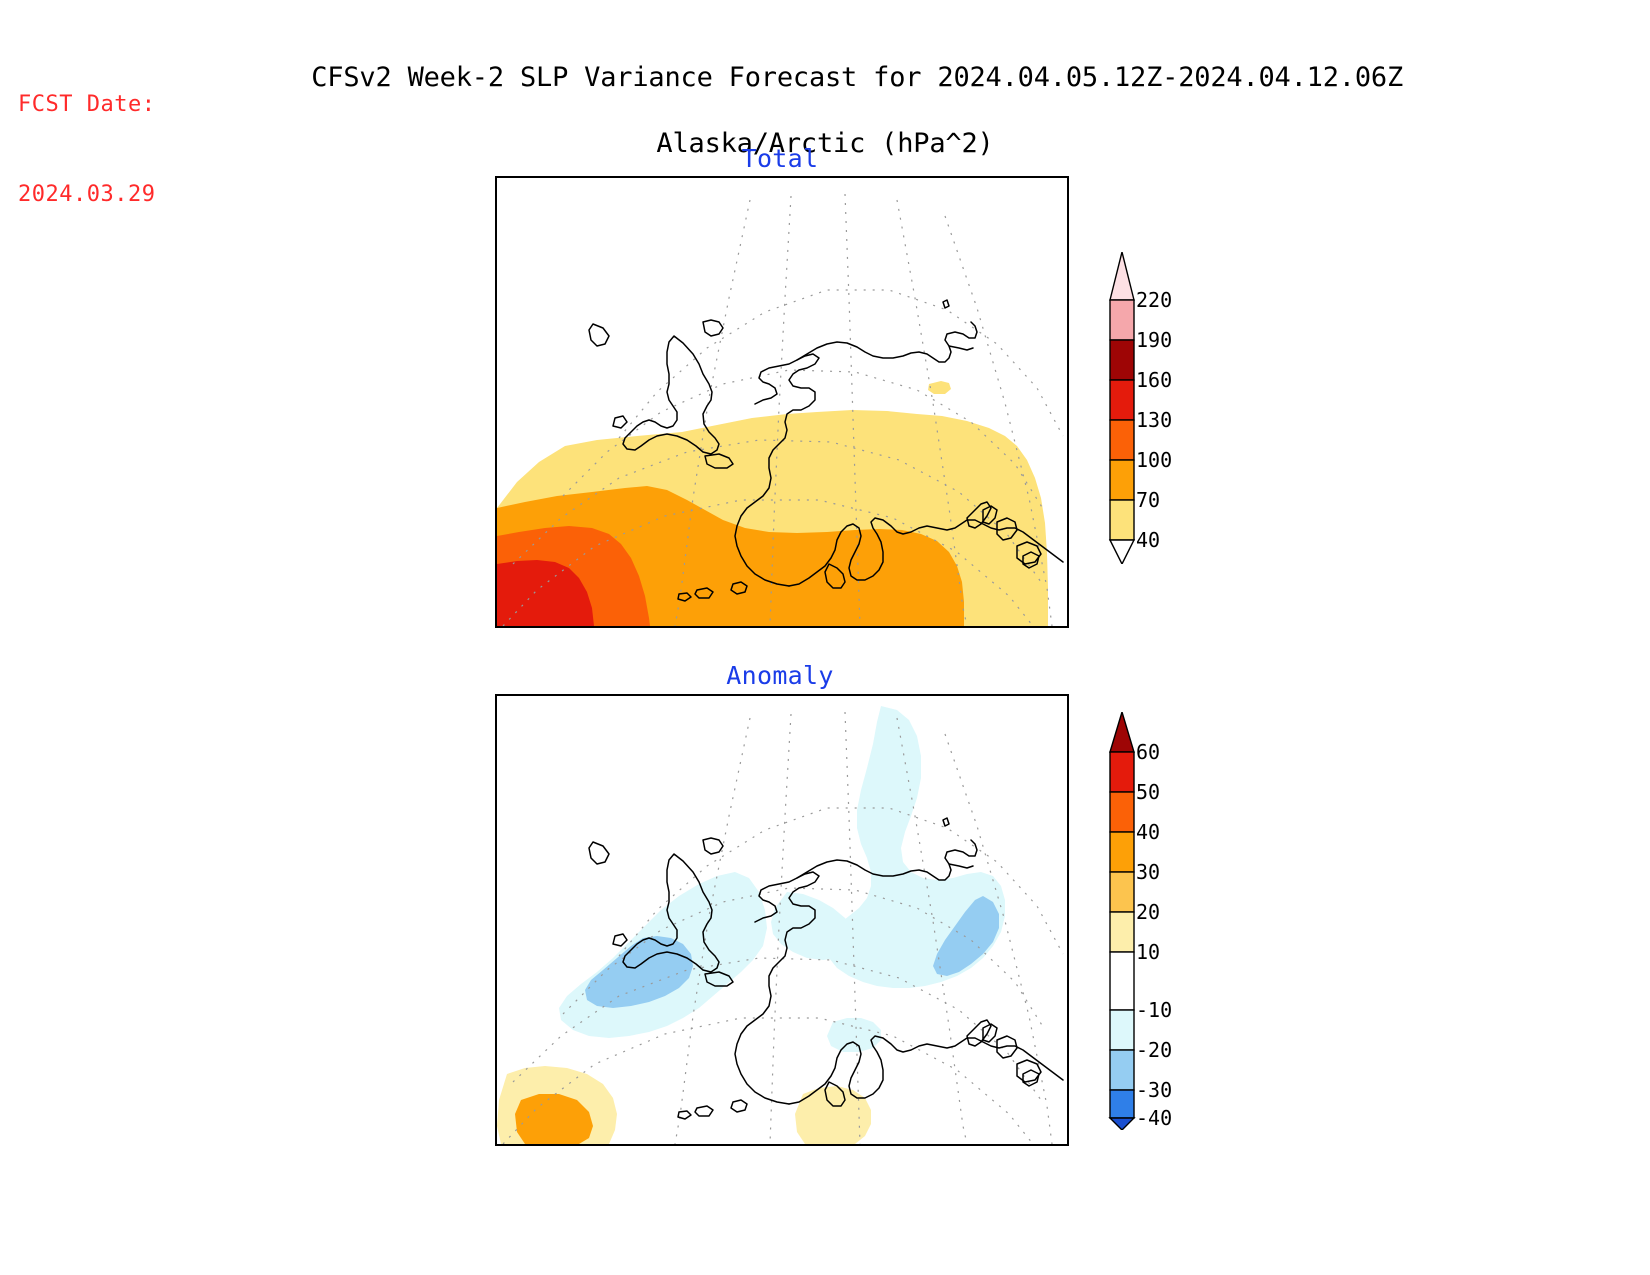 The image size is (1650, 1275). What do you see at coordinates (1148, 952) in the screenshot?
I see `colorbar-anomaly-tick-10: 10` at bounding box center [1148, 952].